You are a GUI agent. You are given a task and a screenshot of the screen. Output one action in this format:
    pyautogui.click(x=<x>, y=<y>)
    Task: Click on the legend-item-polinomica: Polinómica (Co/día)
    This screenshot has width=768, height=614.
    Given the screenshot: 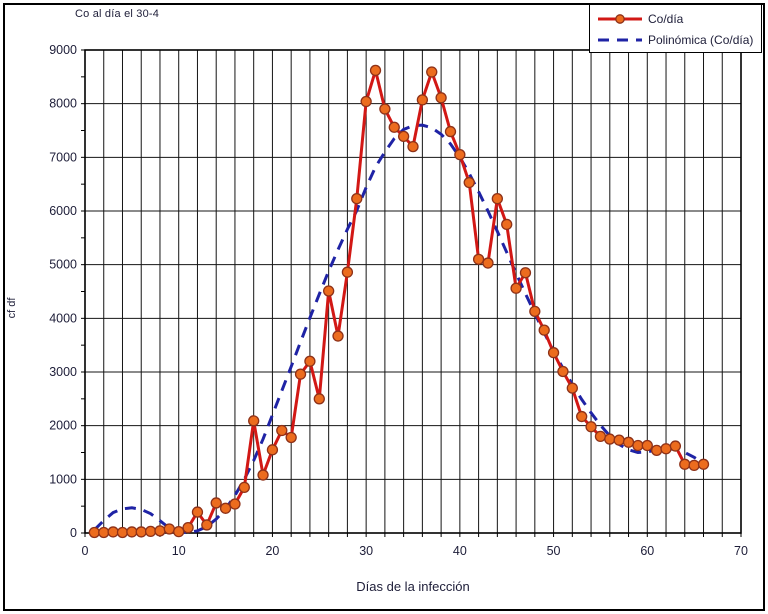 What is the action you would take?
    pyautogui.click(x=676, y=40)
    